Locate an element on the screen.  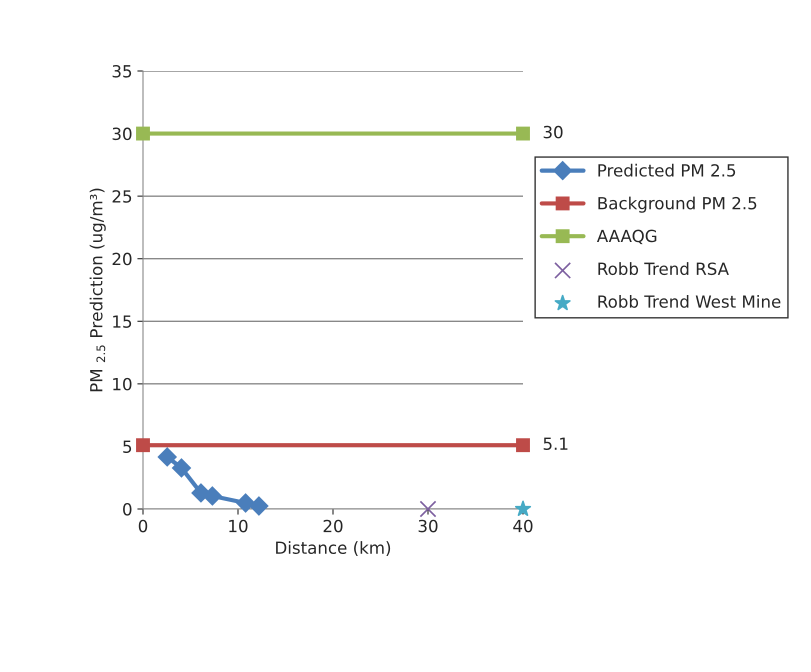
y-tick-label: 5 is located at coordinates (127, 446).